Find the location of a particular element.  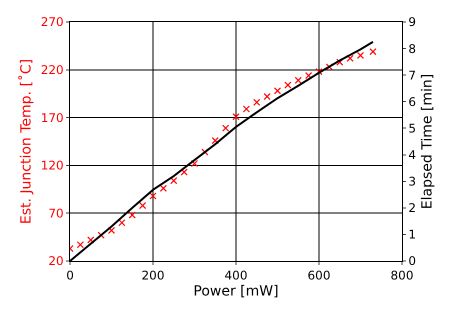

y2-axis-title: Elapsed Time [min] is located at coordinates (427, 142).